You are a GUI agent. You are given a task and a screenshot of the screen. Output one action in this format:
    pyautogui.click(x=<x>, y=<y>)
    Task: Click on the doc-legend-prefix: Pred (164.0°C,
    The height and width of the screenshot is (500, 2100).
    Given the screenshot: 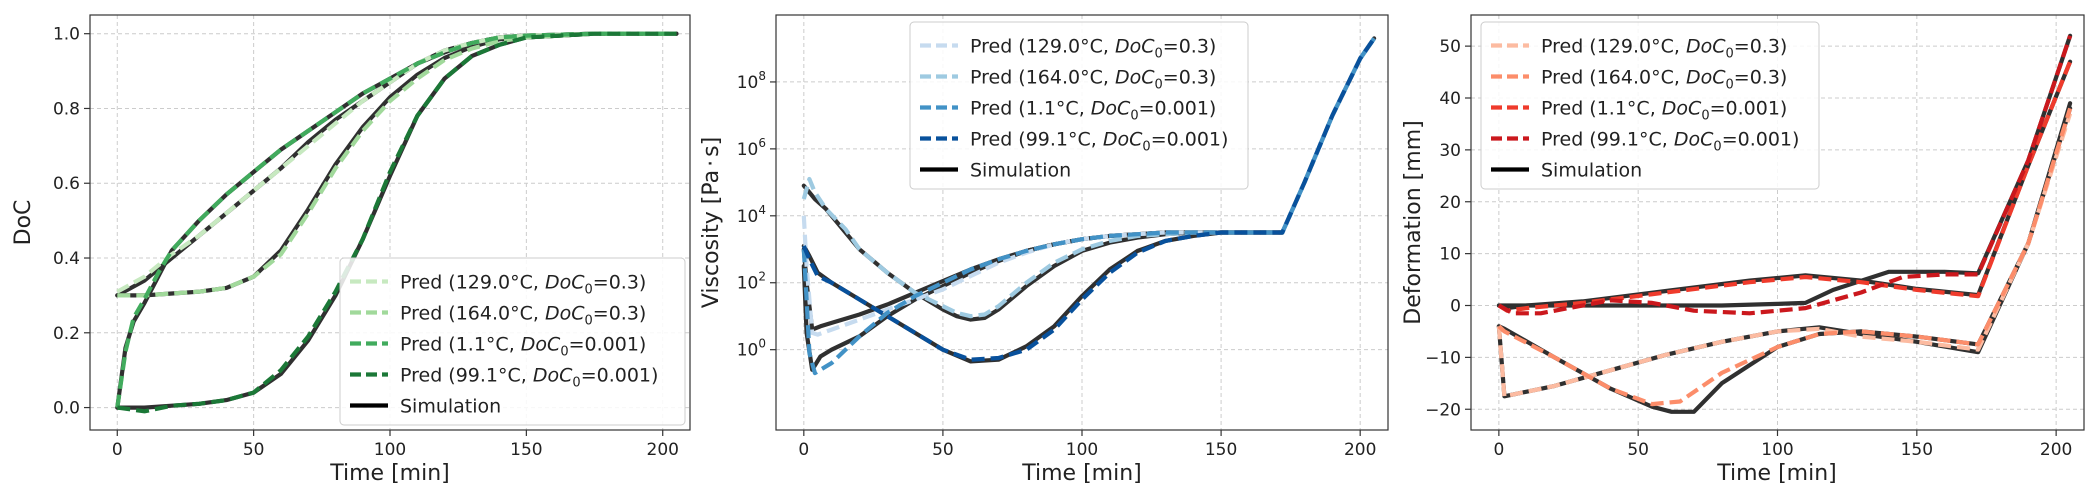 What is the action you would take?
    pyautogui.click(x=472, y=314)
    